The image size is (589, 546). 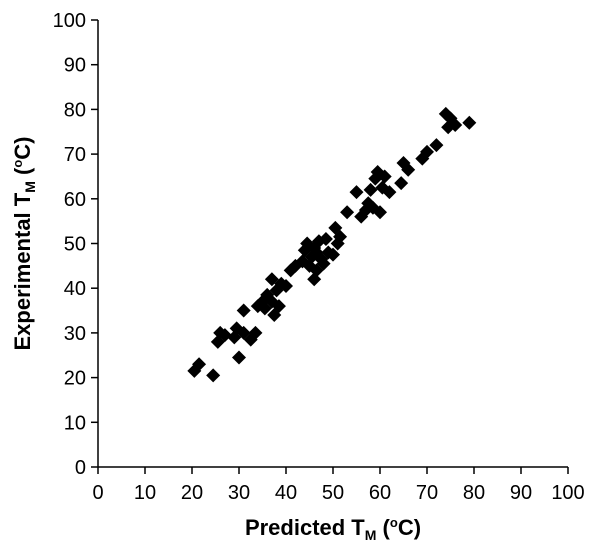 What do you see at coordinates (75, 289) in the screenshot?
I see `y-tick-label: 40` at bounding box center [75, 289].